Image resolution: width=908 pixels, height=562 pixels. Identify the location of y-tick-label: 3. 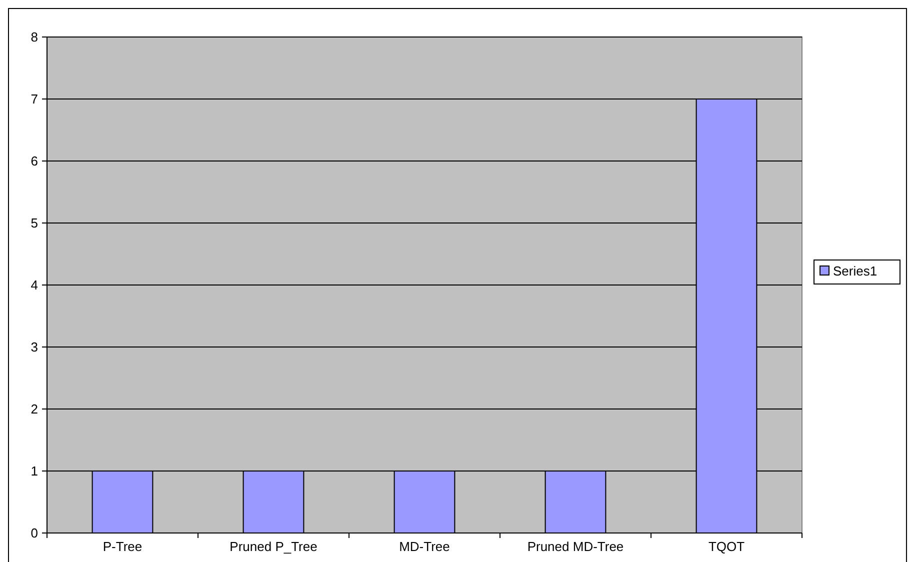
(34, 347).